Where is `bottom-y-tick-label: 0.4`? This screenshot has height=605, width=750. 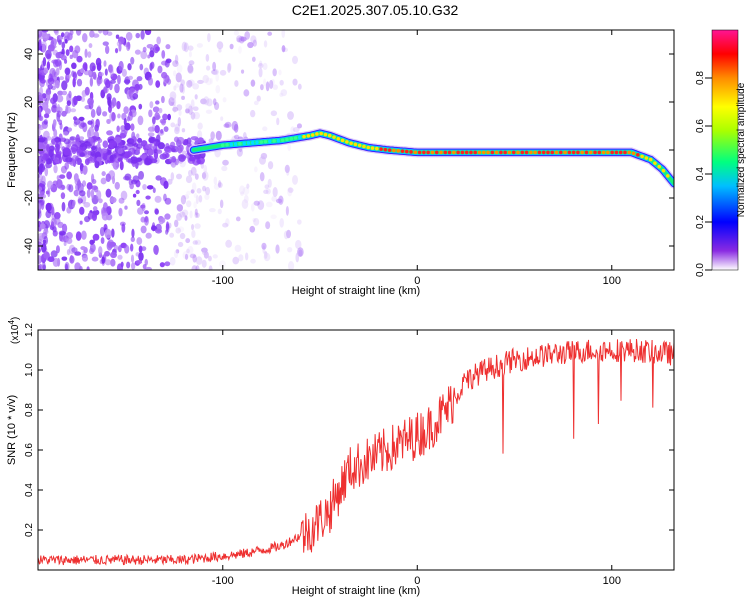 bottom-y-tick-label: 0.4 is located at coordinates (29, 490).